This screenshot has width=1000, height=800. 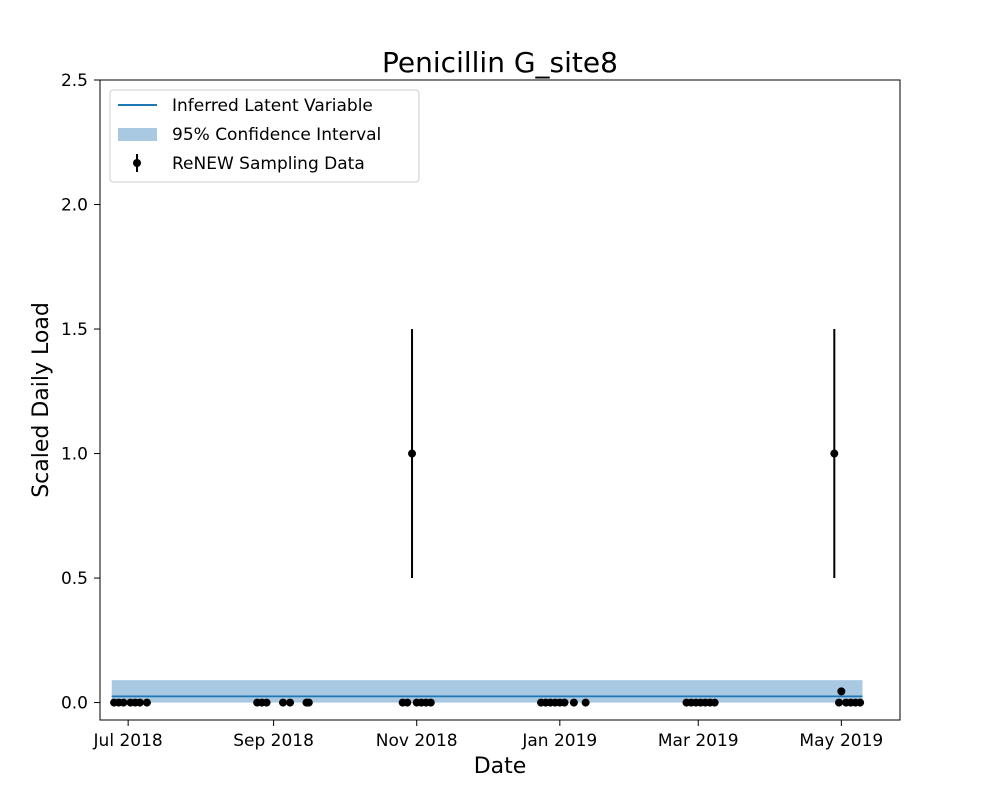 What do you see at coordinates (74, 330) in the screenshot?
I see `y-tick-label: 1.5` at bounding box center [74, 330].